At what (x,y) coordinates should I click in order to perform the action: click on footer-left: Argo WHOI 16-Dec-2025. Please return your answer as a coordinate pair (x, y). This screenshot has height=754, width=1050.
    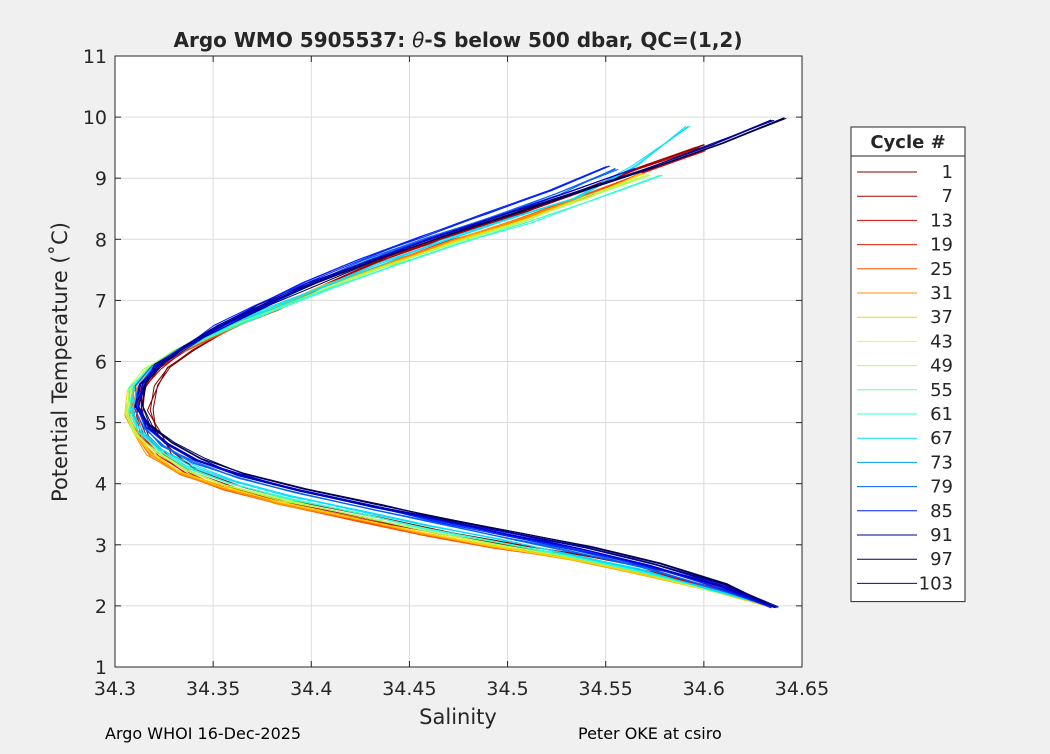
    Looking at the image, I should click on (203, 733).